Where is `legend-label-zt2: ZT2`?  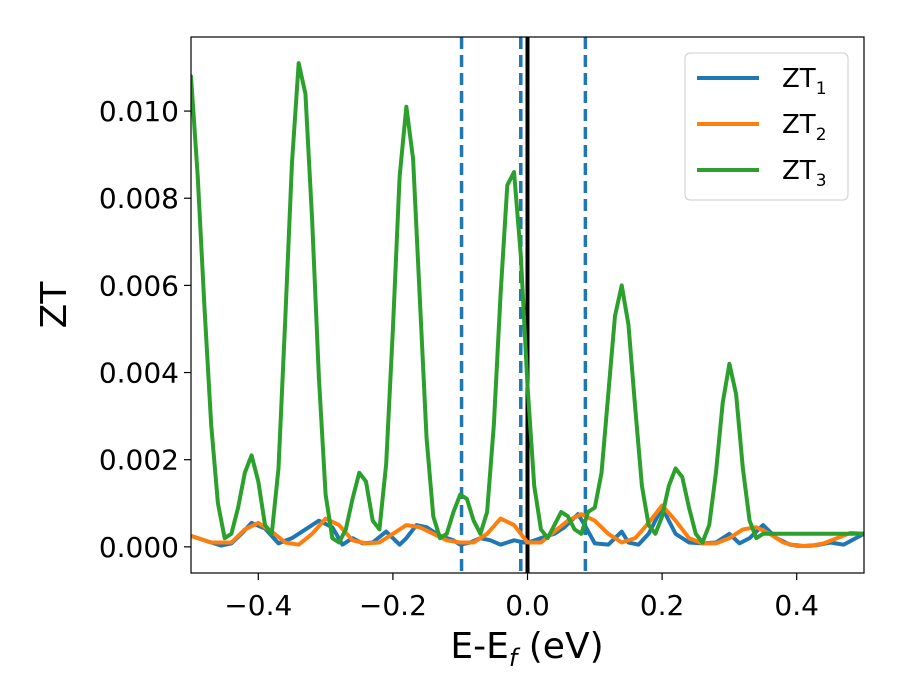
legend-label-zt2: ZT2 is located at coordinates (804, 127).